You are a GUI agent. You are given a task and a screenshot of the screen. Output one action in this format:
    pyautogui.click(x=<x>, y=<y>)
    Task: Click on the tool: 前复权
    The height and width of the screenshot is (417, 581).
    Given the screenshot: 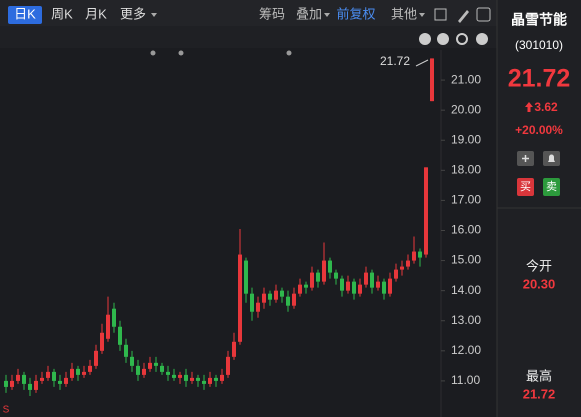 What is the action you would take?
    pyautogui.click(x=355, y=13)
    